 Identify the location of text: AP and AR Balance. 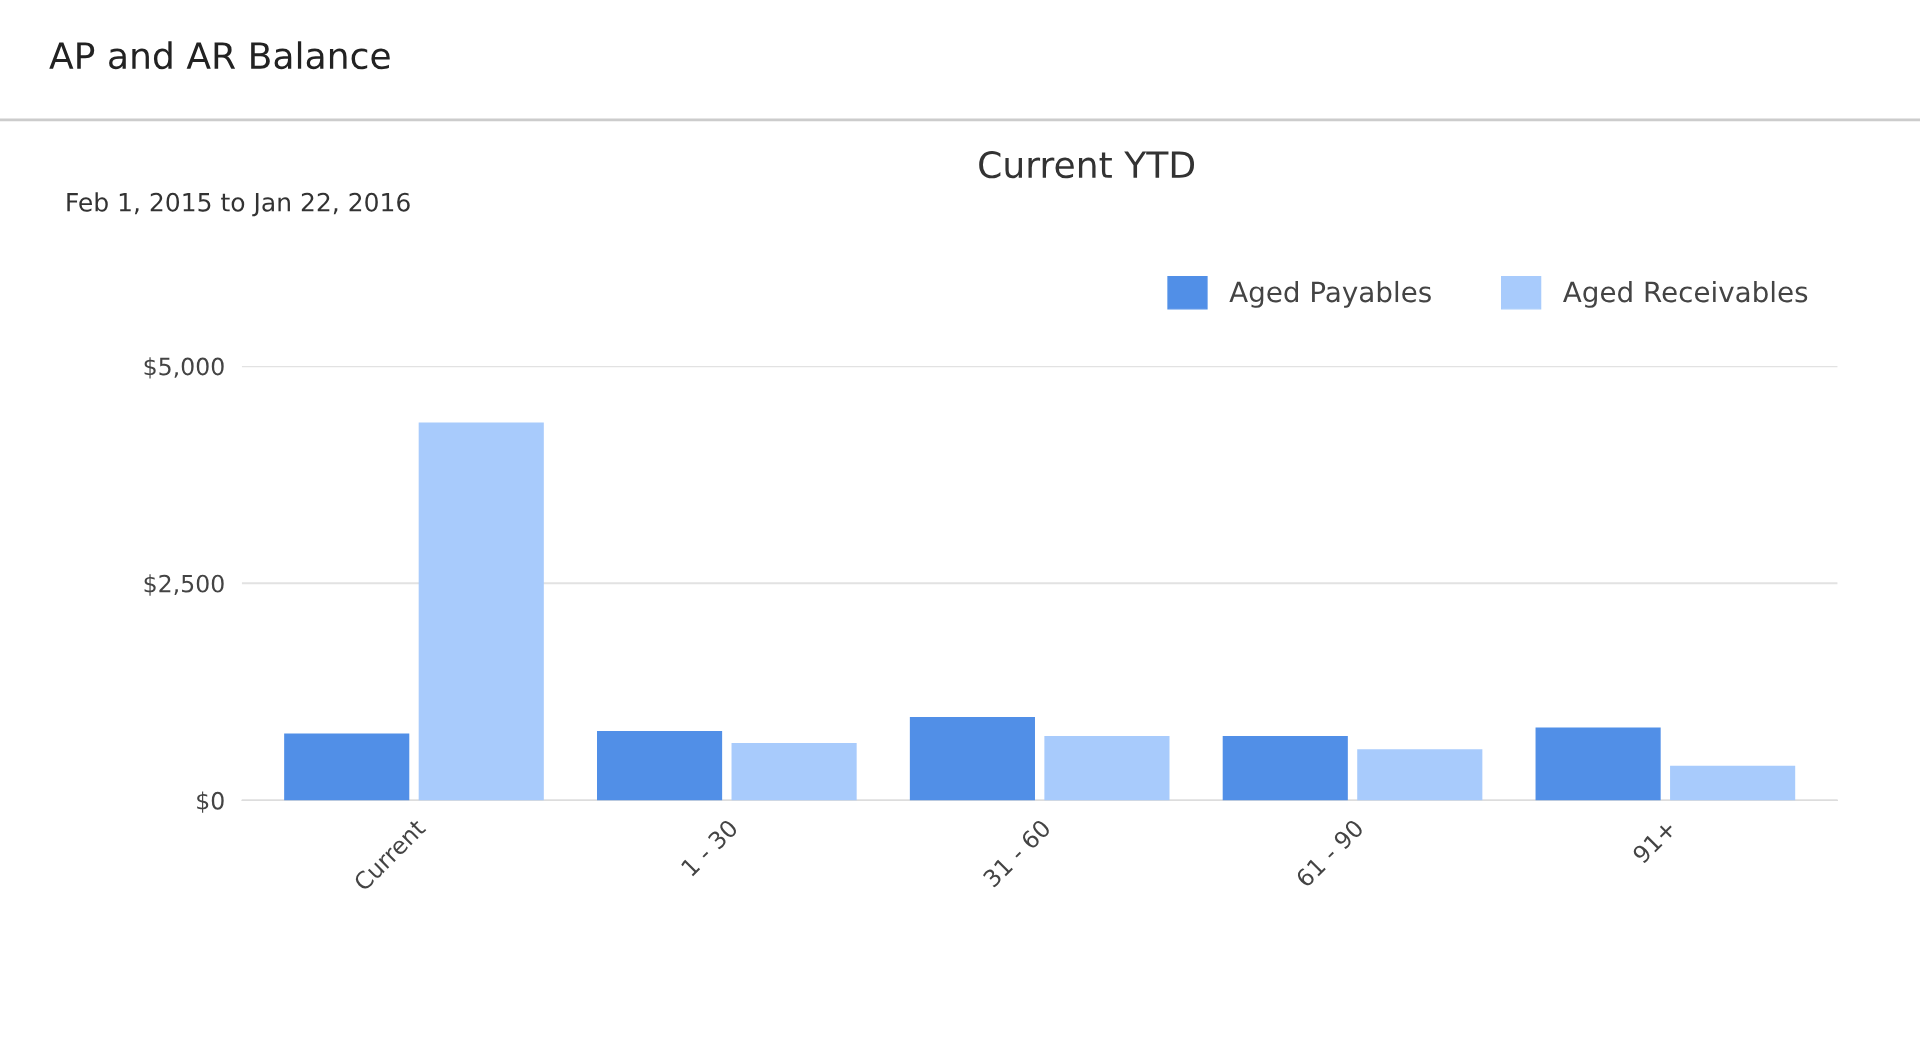
(219, 55).